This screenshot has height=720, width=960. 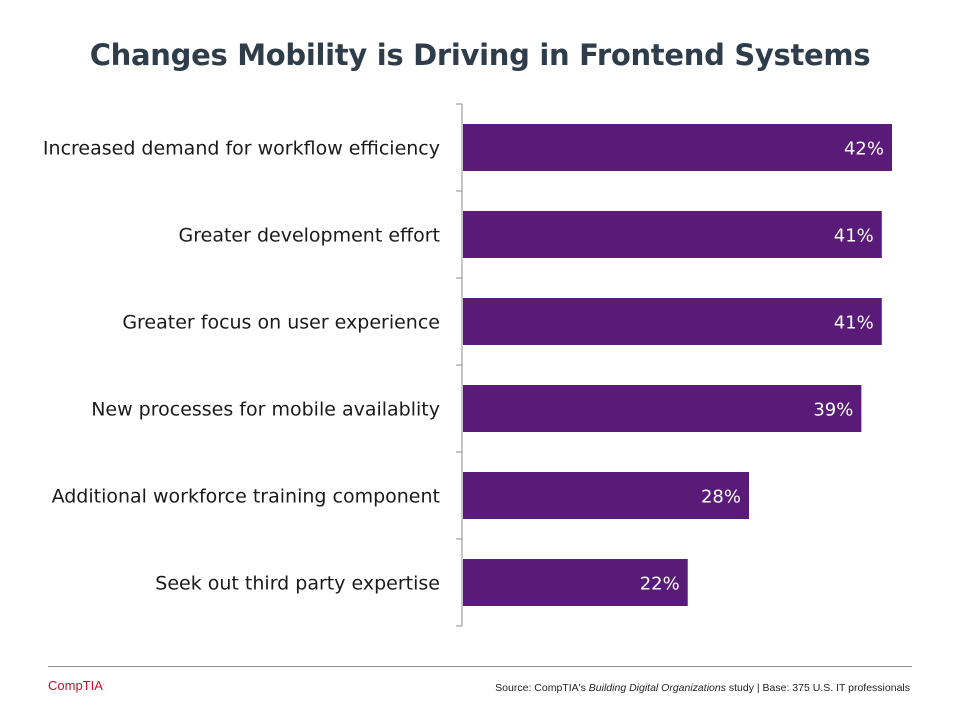 I want to click on category-label: Additional workforce training component, so click(x=246, y=497).